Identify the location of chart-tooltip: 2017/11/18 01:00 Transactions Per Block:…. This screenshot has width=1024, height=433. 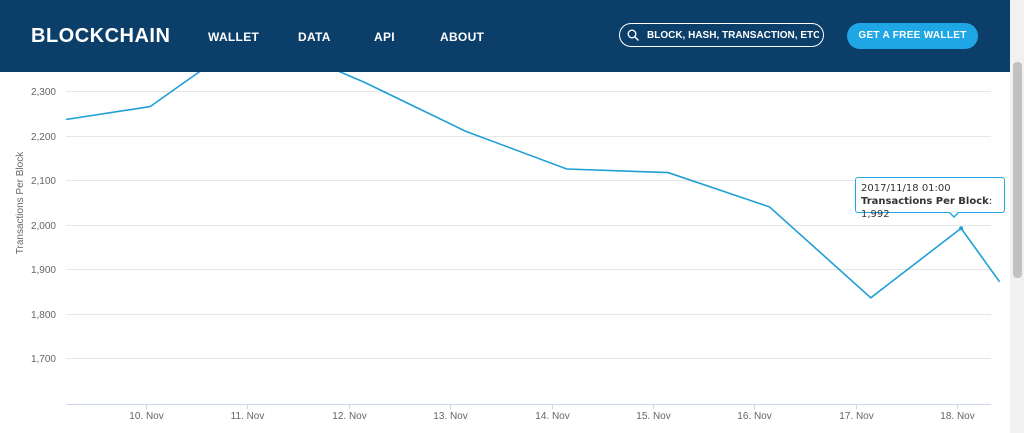
(930, 198).